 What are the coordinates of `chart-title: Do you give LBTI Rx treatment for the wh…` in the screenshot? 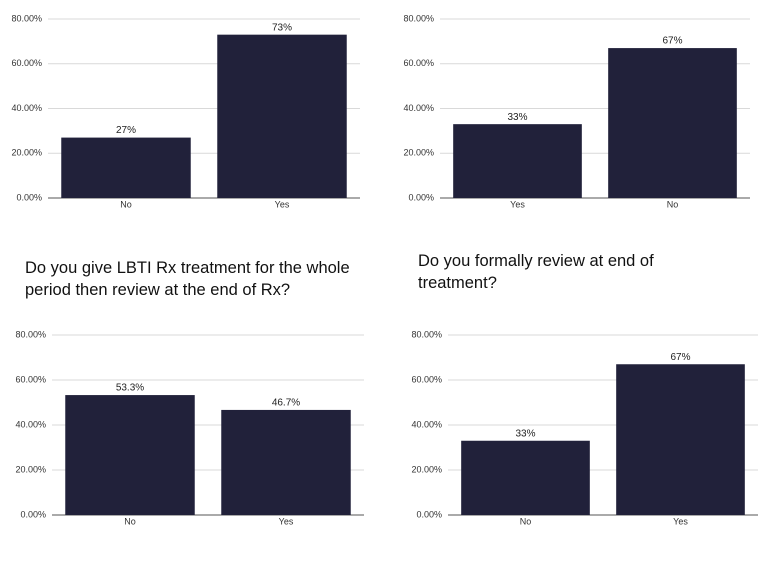 It's located at (187, 279).